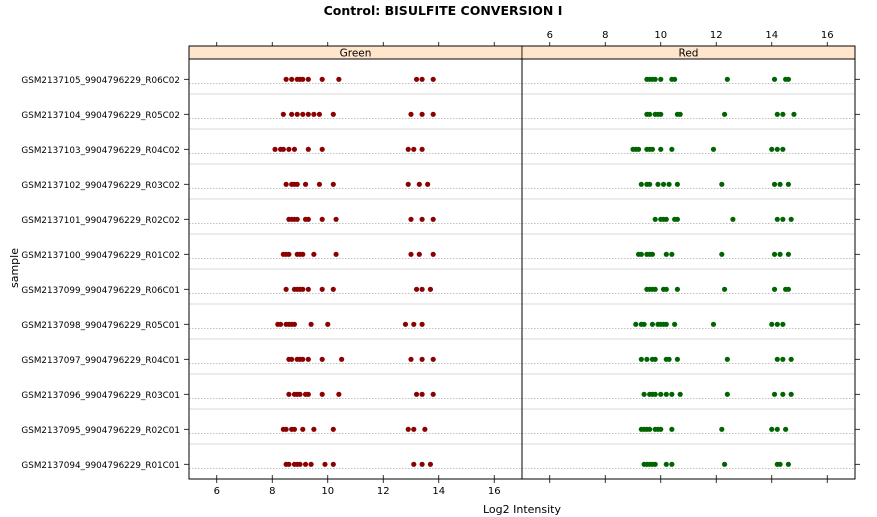  Describe the element at coordinates (100, 151) in the screenshot. I see `y-tick-label-sample: GSM2137103_9904796229_R04C02` at that location.